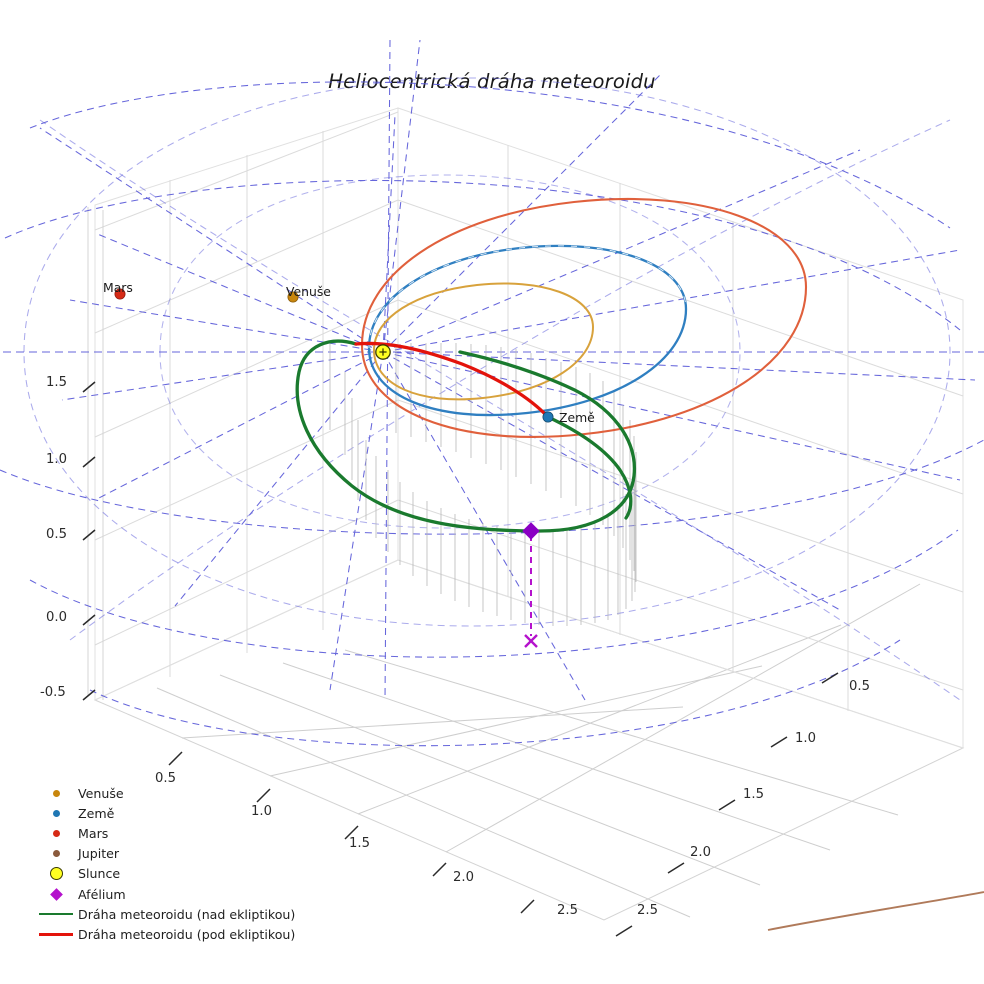  I want to click on mars-orbit, so click(584, 318).